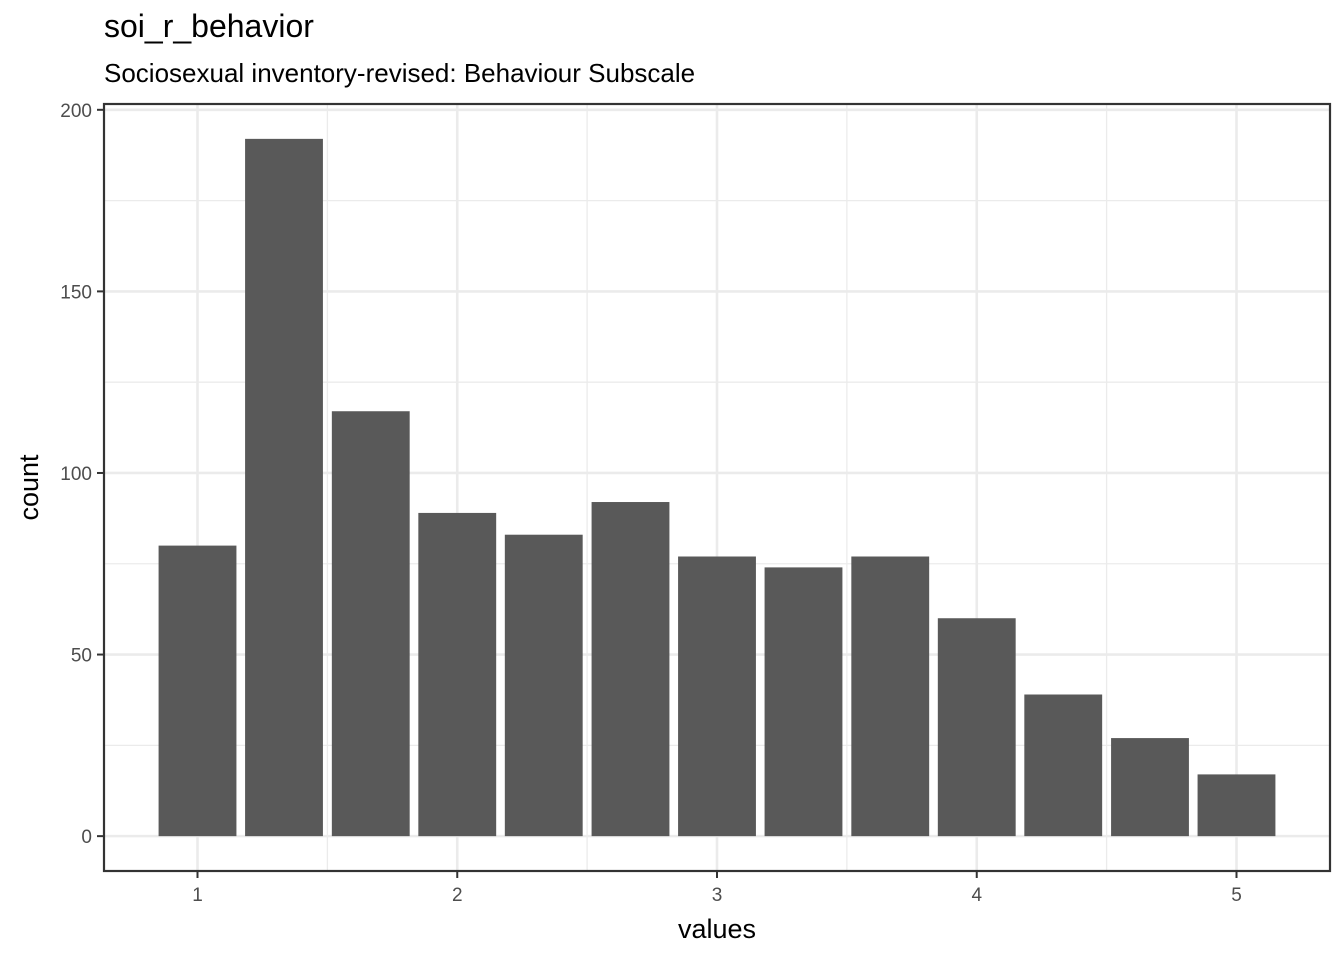  What do you see at coordinates (457, 895) in the screenshot?
I see `x-tick-label: 2` at bounding box center [457, 895].